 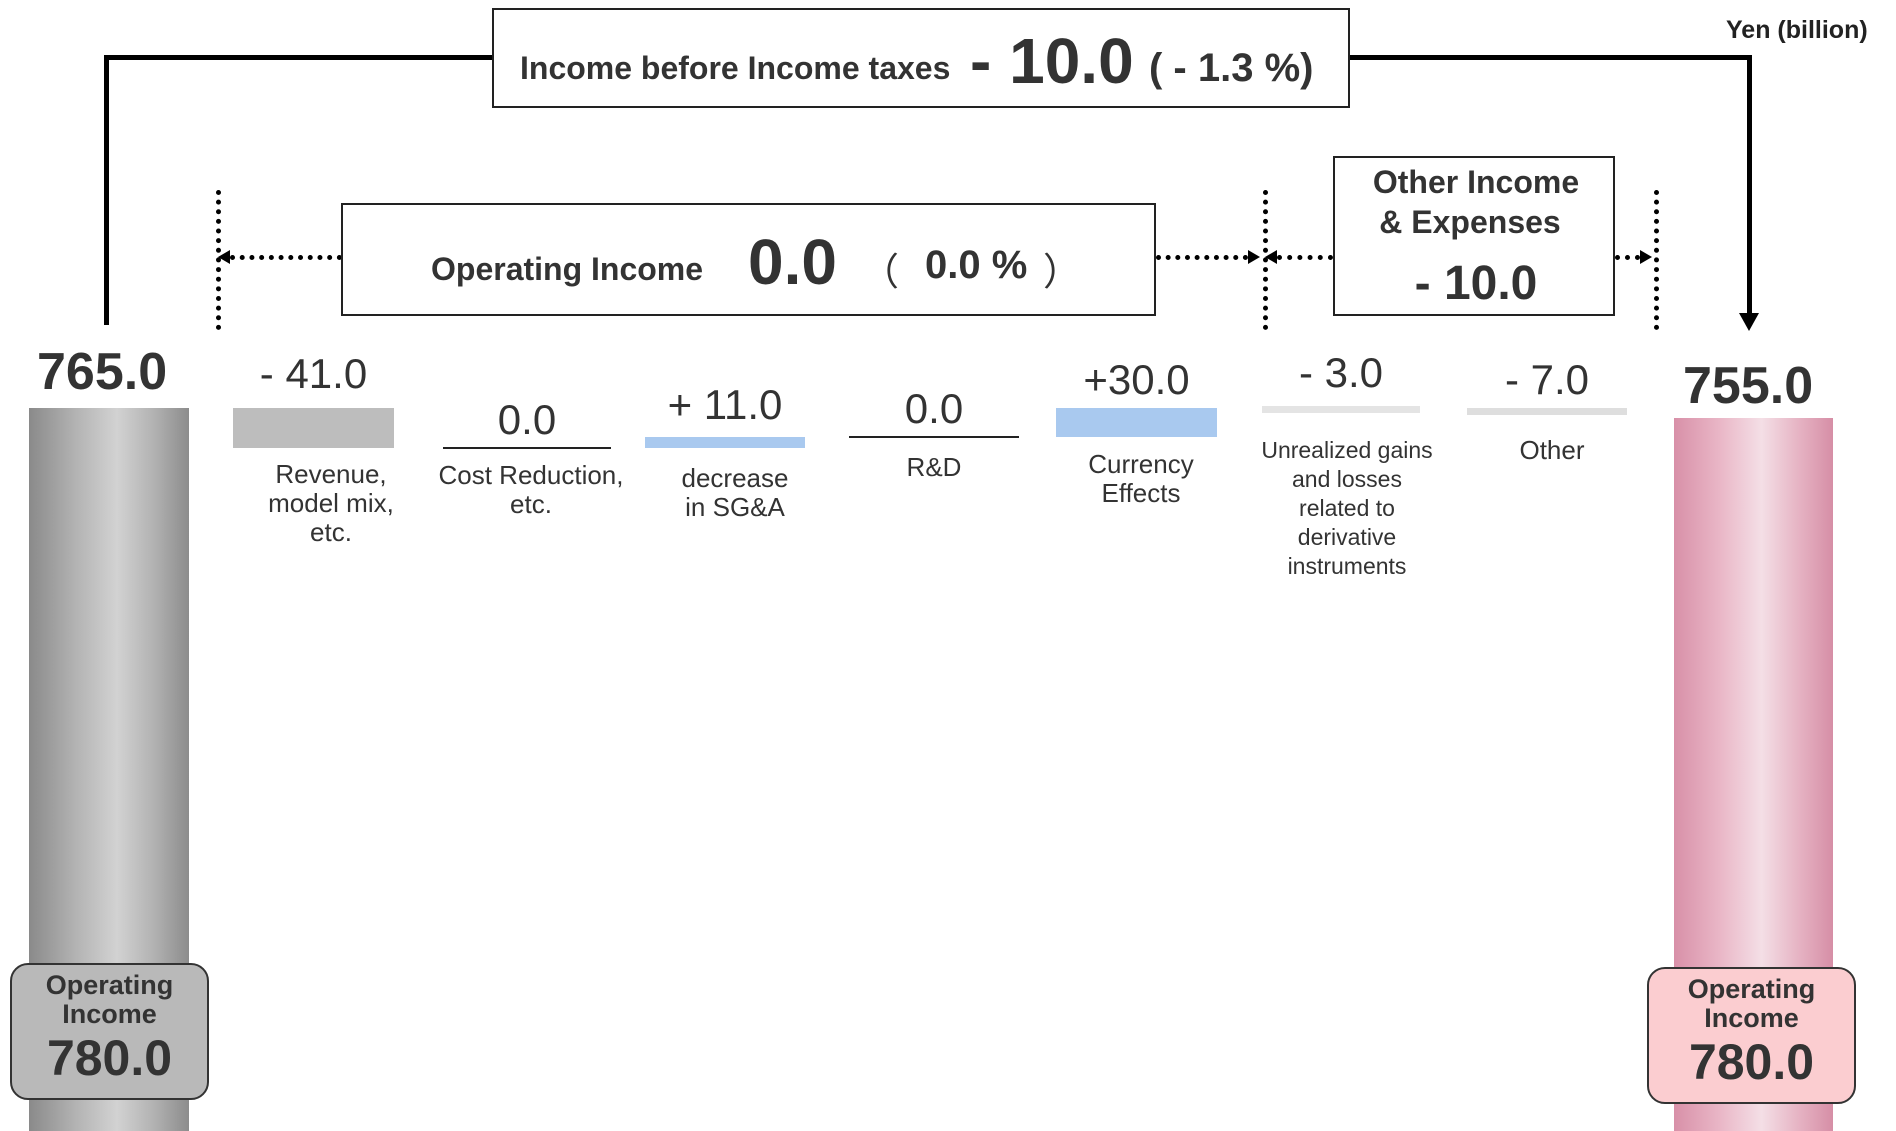 I want to click on factor-value-5: +30.0, so click(x=1136, y=379).